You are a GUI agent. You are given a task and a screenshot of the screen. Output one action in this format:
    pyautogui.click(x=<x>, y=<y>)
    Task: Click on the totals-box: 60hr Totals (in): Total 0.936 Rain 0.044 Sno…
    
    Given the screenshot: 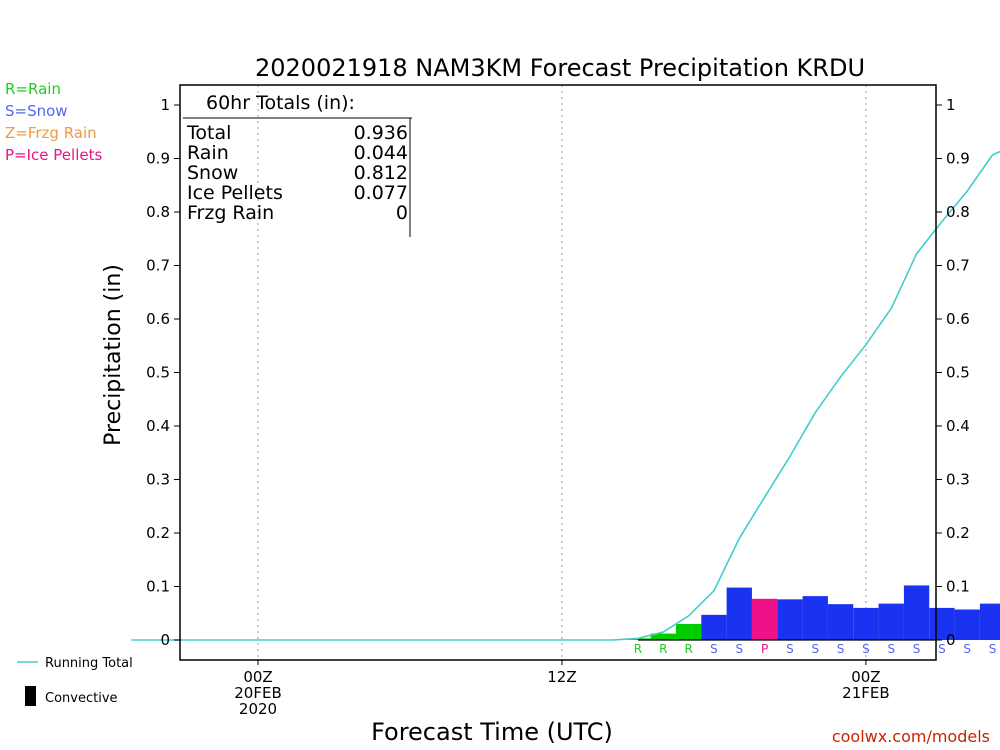 What is the action you would take?
    pyautogui.click(x=297, y=164)
    